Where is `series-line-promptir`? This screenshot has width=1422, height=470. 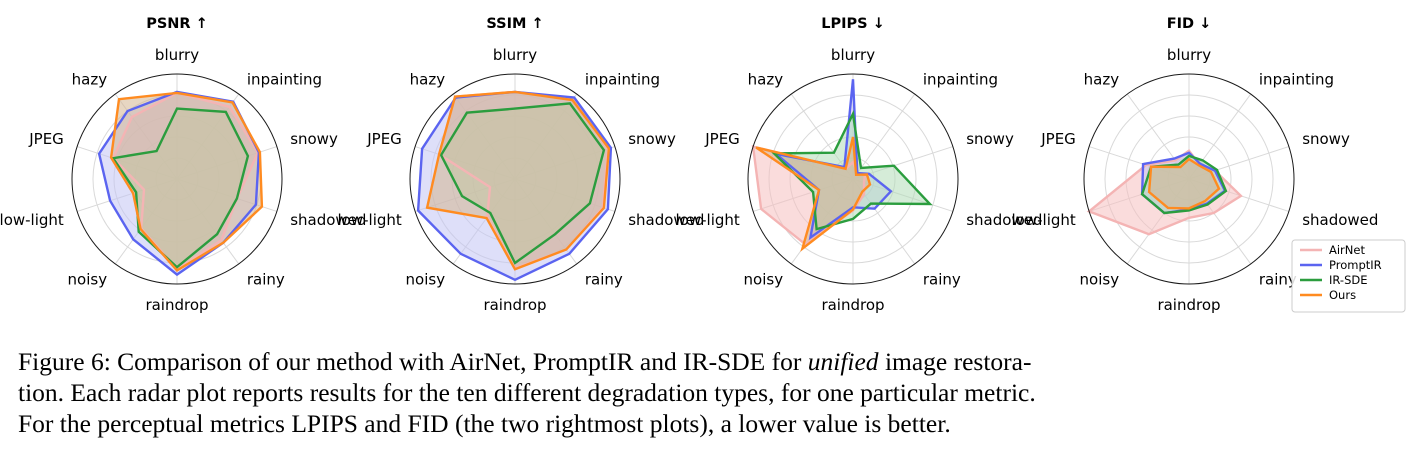
series-line-promptir is located at coordinates (514, 186).